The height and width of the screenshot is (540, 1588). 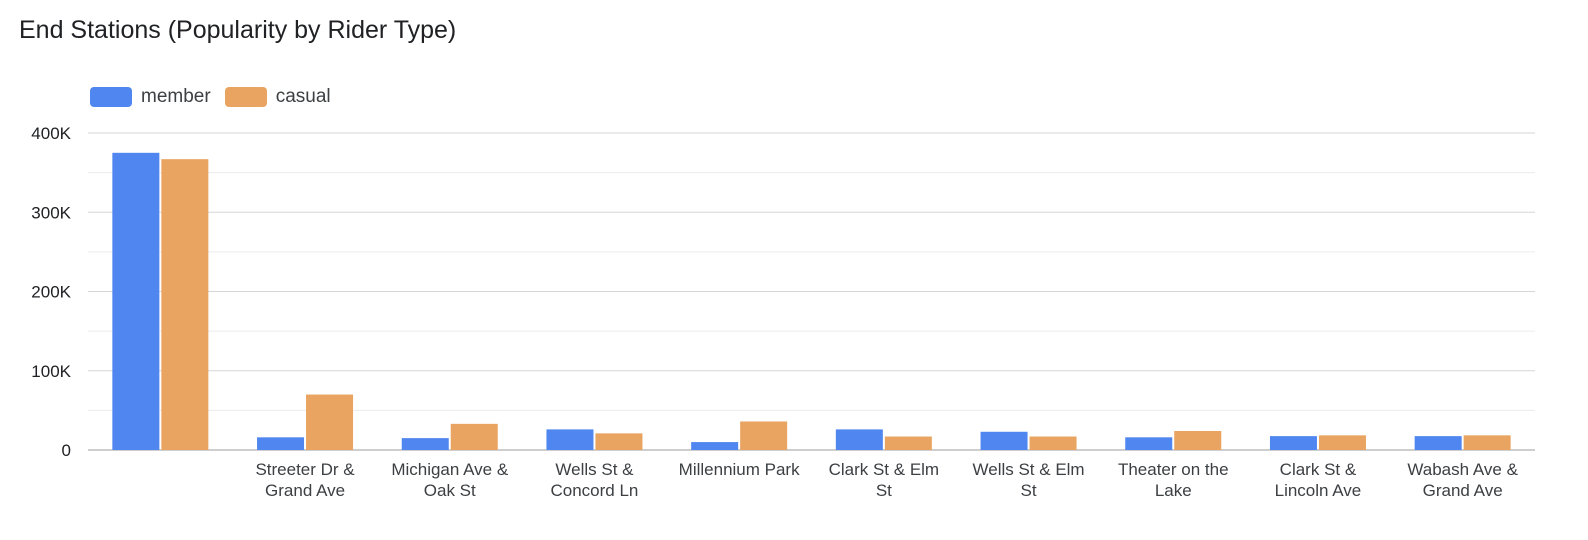 What do you see at coordinates (245, 97) in the screenshot?
I see `legend-swatch-casual` at bounding box center [245, 97].